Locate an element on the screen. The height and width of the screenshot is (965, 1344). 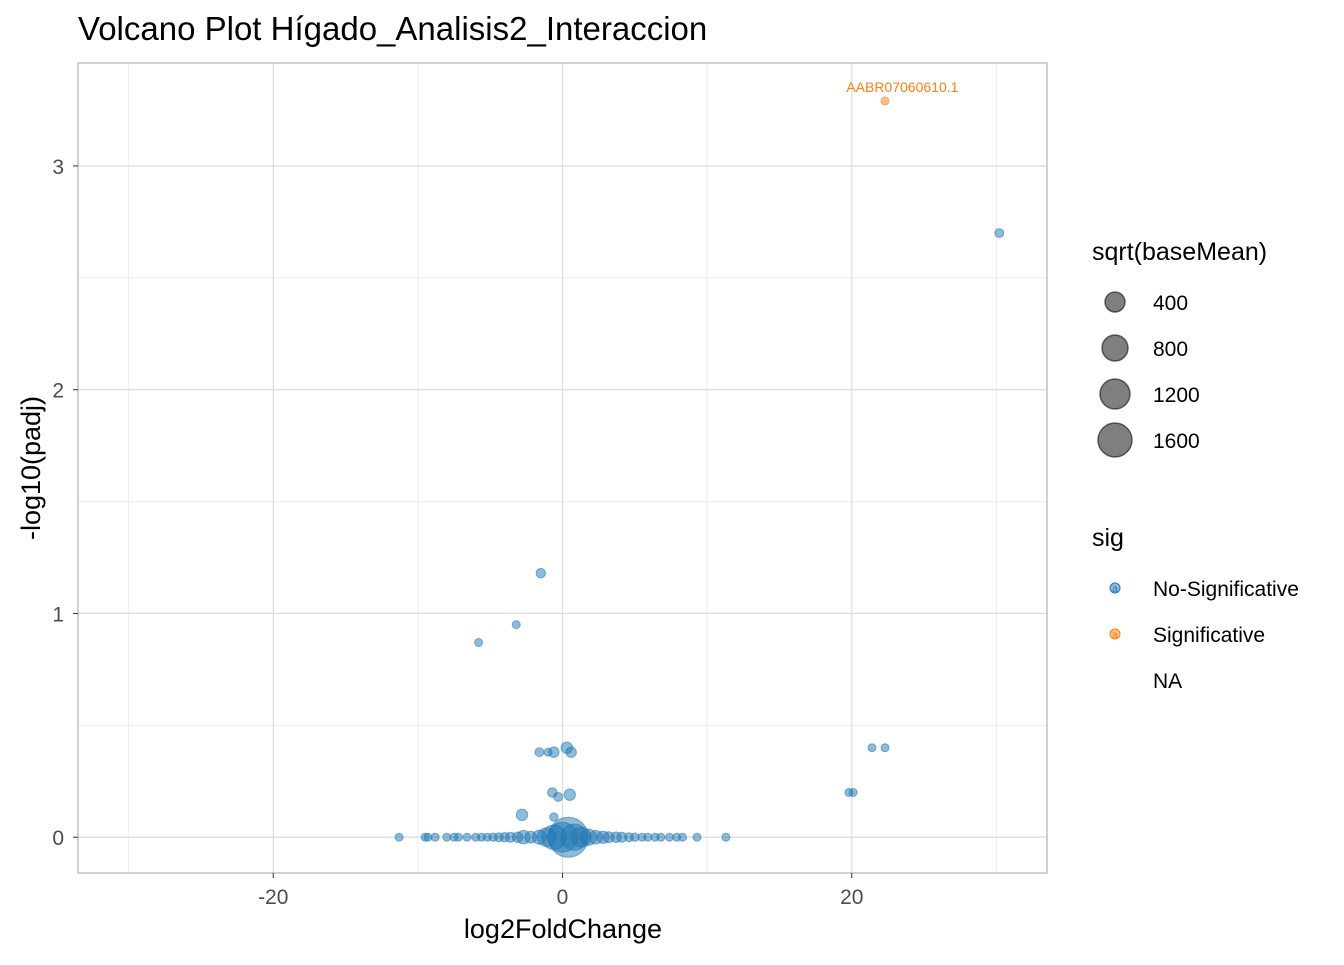
y-tick-label: 2 is located at coordinates (58, 391).